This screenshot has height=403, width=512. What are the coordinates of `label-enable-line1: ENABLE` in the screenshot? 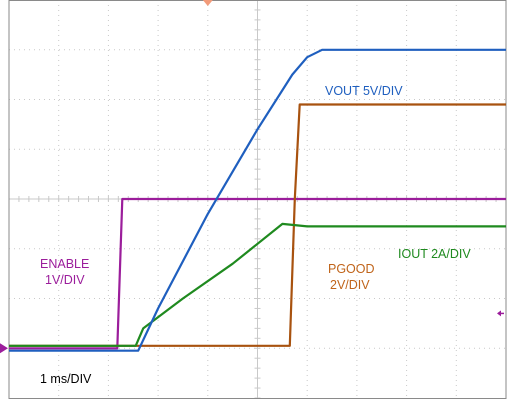 It's located at (64, 264).